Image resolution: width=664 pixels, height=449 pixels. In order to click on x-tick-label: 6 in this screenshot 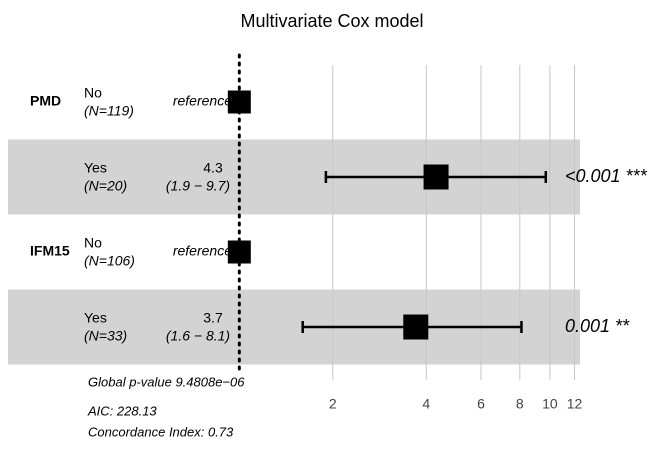, I will do `click(481, 404)`.